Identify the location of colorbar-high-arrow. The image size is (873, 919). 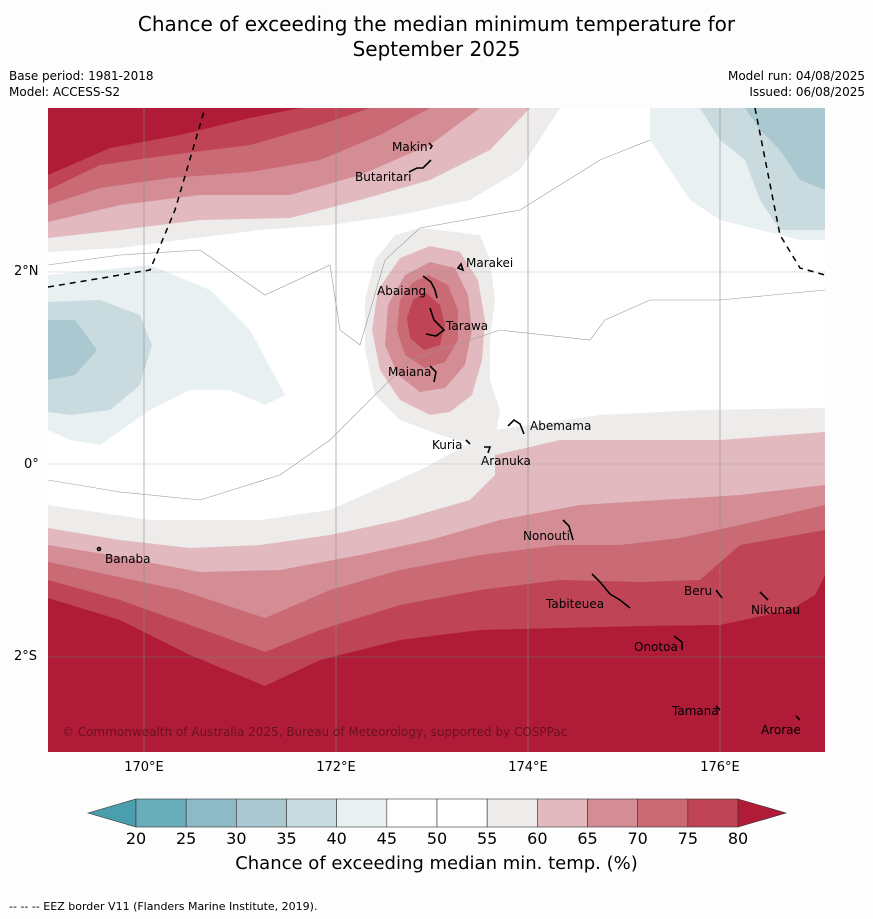
(762, 813).